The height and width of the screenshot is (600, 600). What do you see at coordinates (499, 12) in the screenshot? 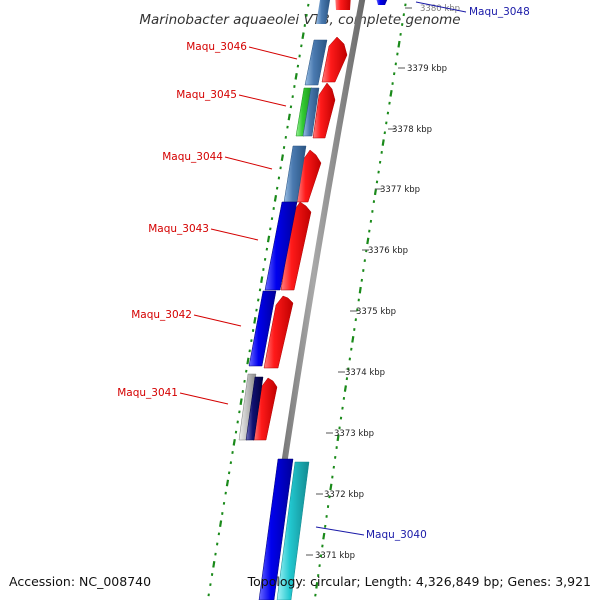
I see `gene-label: Maqu_3048` at bounding box center [499, 12].